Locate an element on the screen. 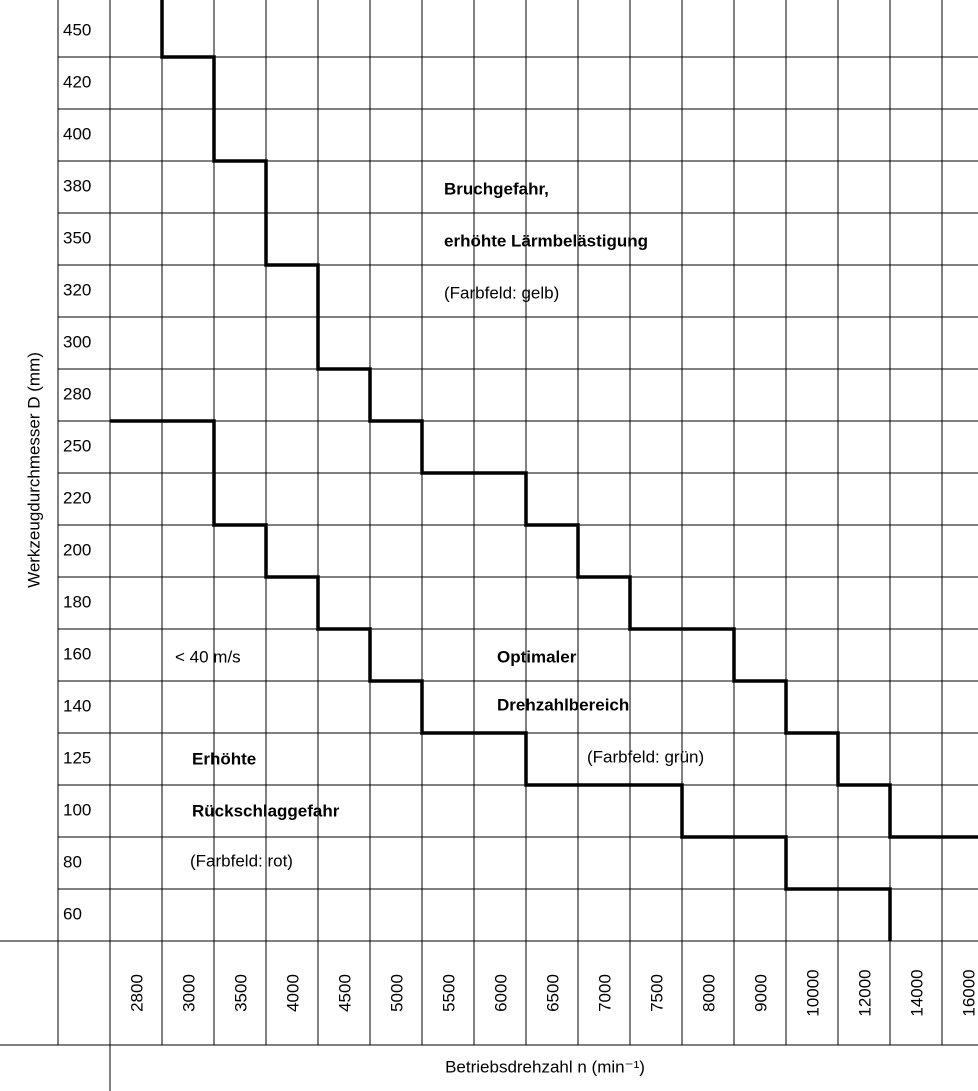 The height and width of the screenshot is (1091, 978). y-label: 80 is located at coordinates (72, 861).